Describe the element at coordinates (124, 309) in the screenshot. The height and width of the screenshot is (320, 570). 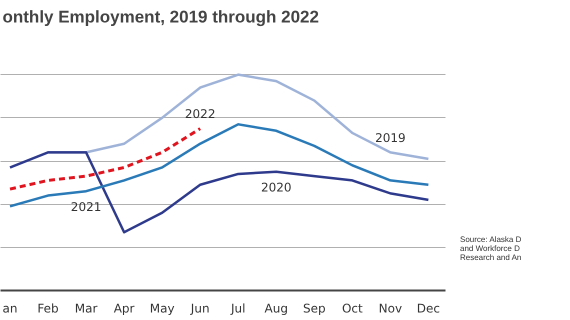
I see `x-tick-label: Apr` at that location.